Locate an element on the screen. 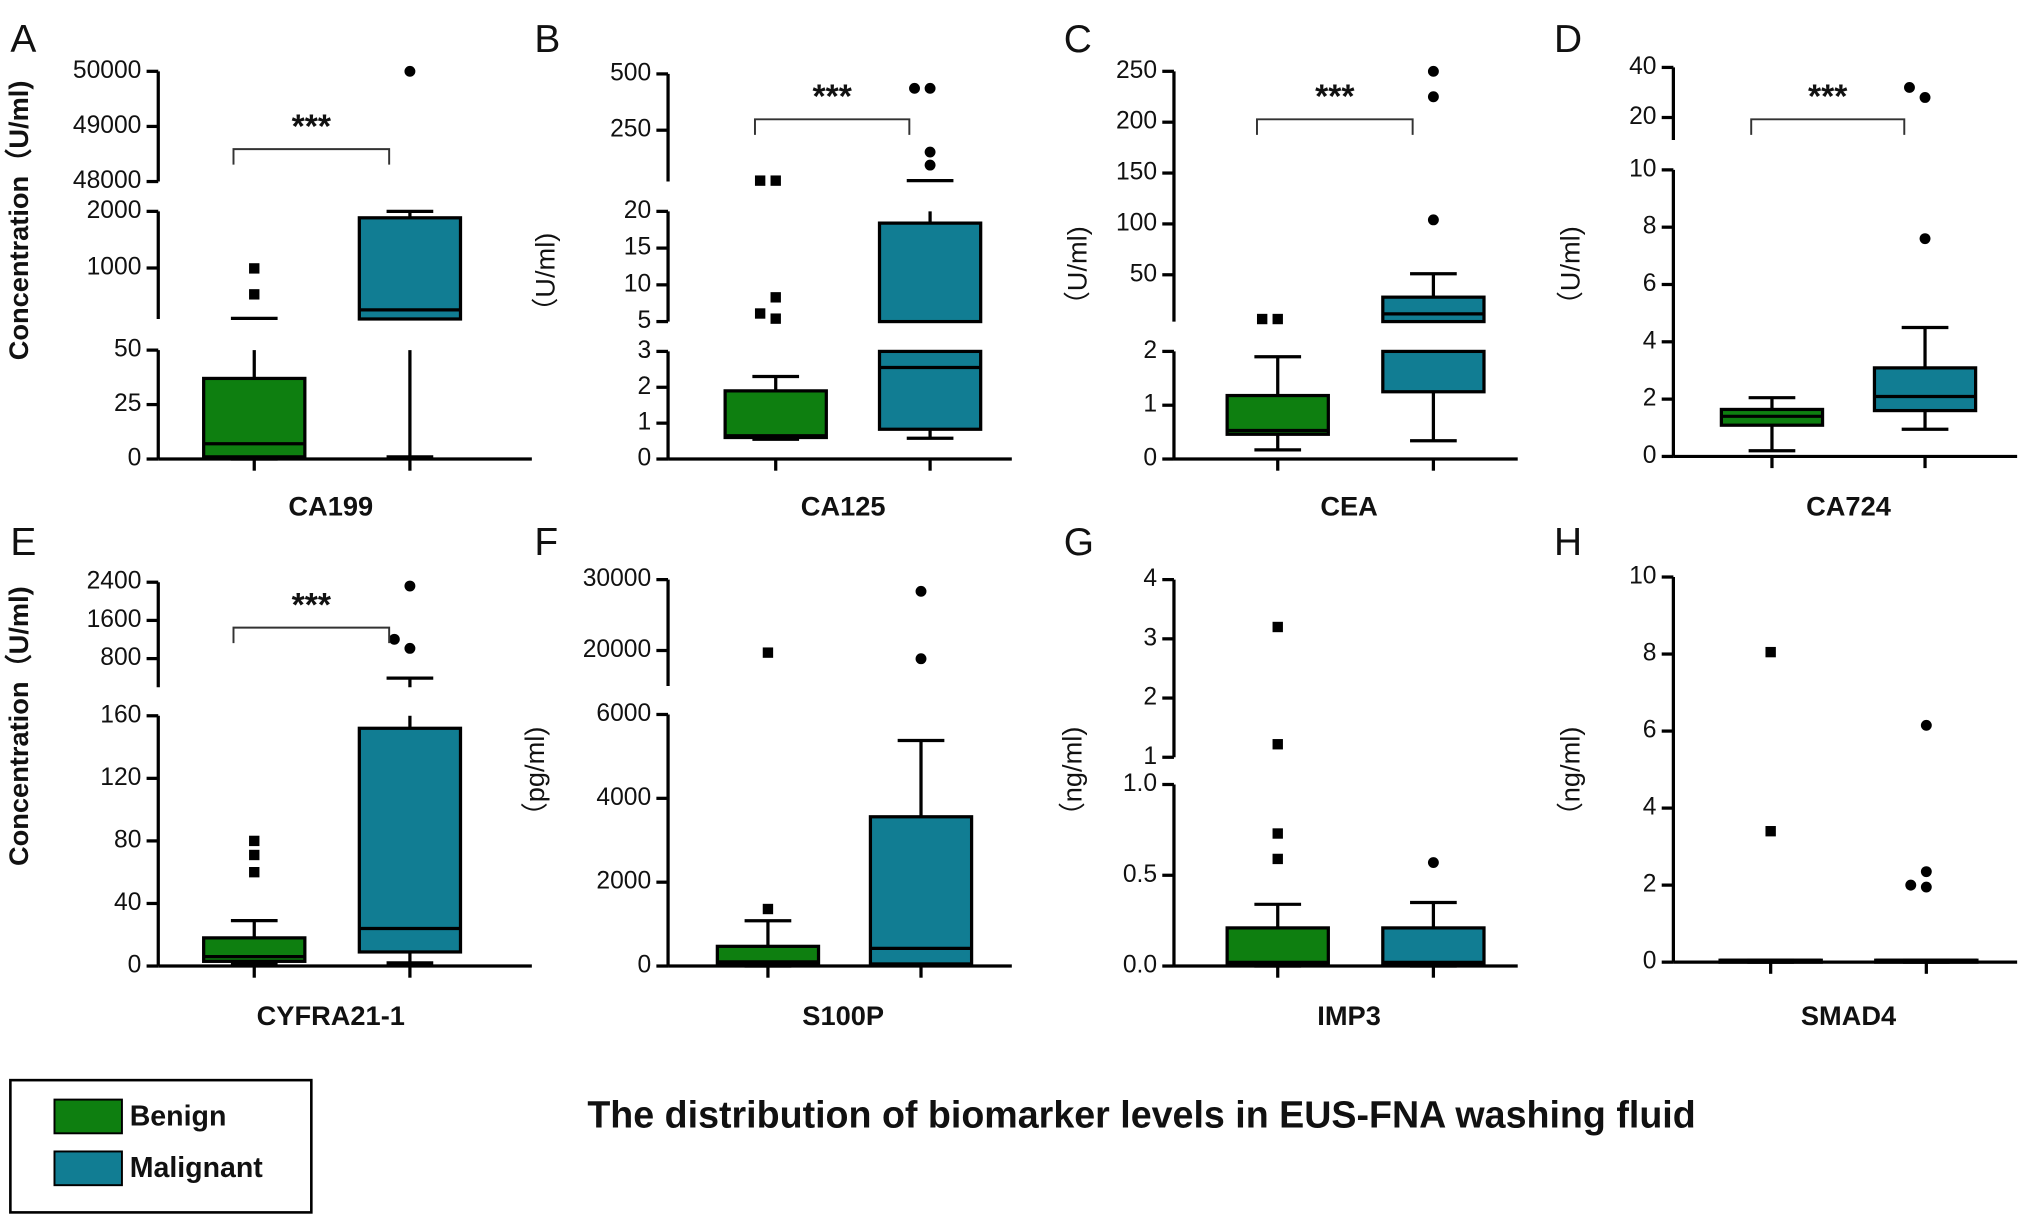 This screenshot has width=2034, height=1215. x-axis-label: SMAD4 is located at coordinates (1848, 1015).